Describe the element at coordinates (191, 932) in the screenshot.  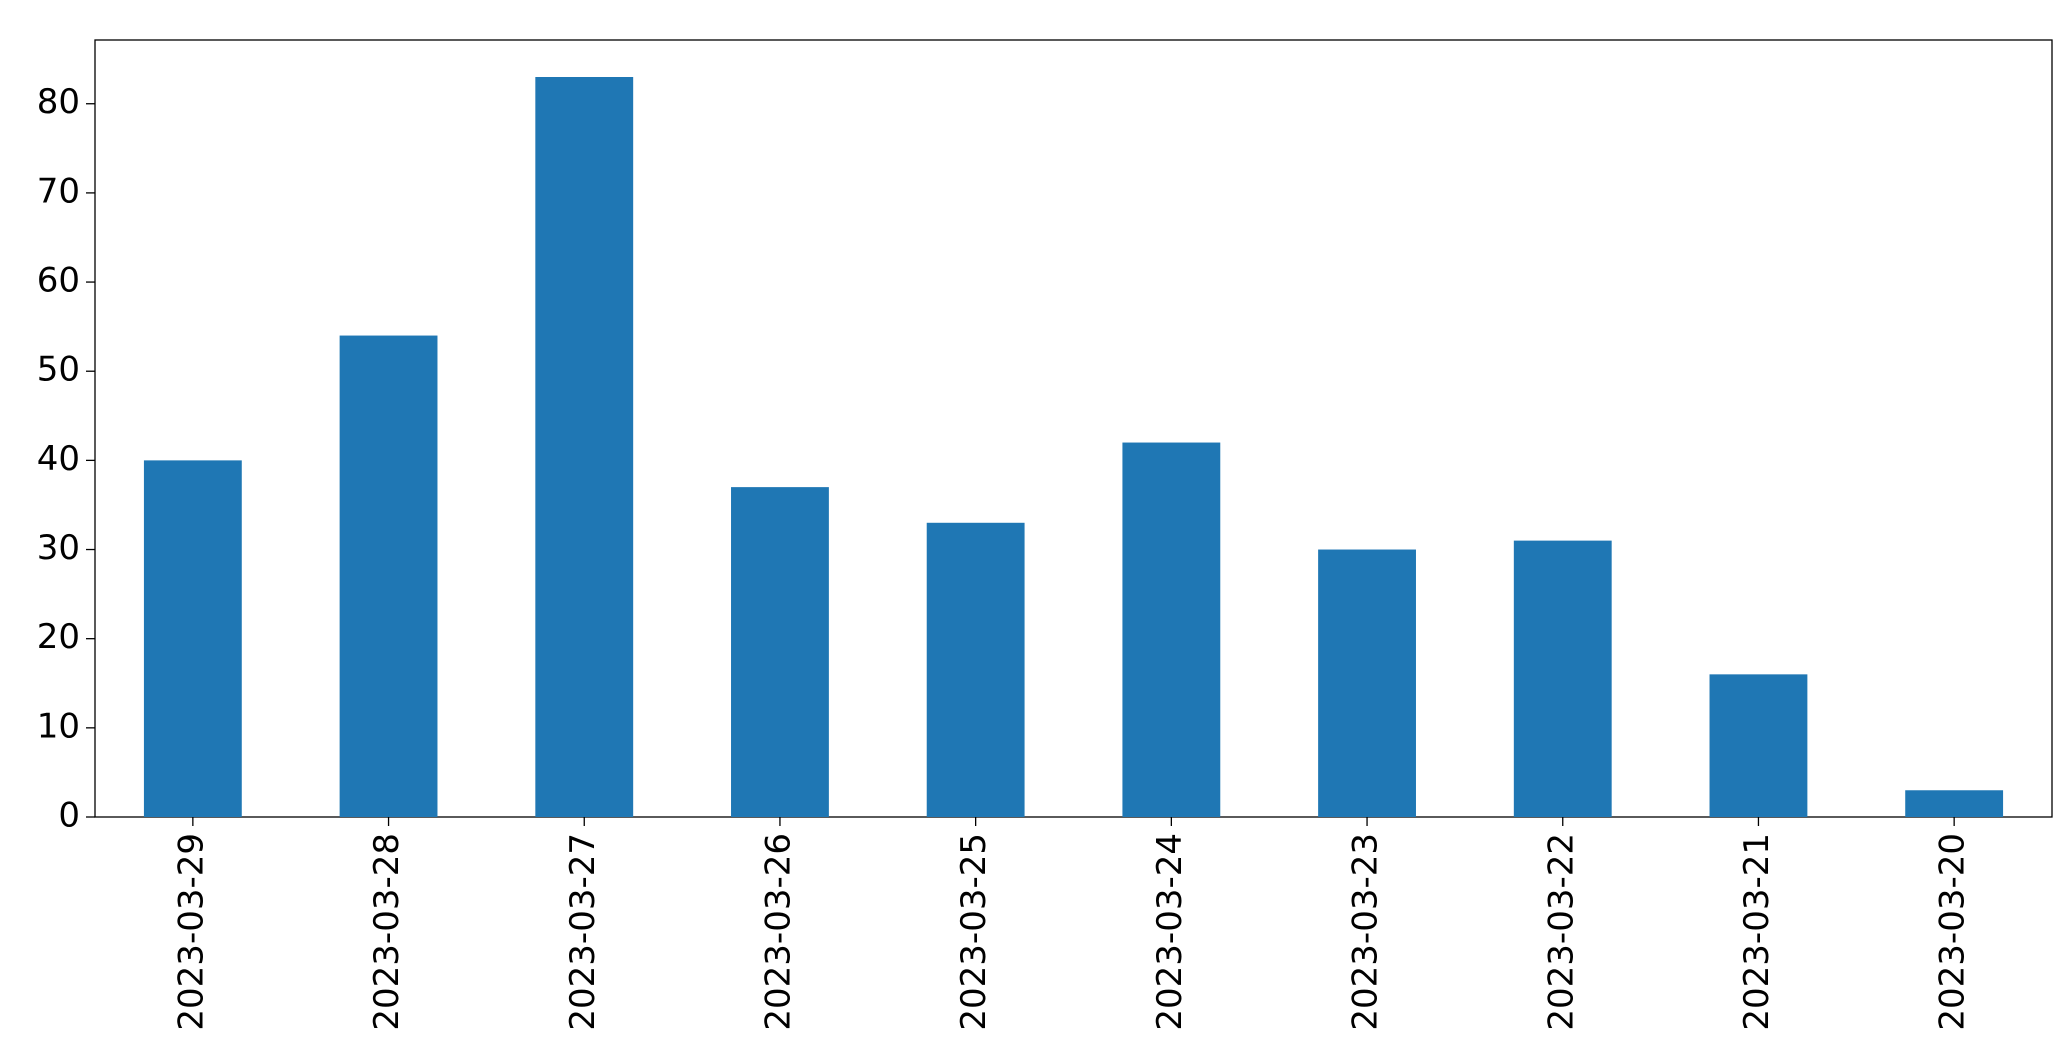
I see `x-tick-label: 2023-03-29` at that location.